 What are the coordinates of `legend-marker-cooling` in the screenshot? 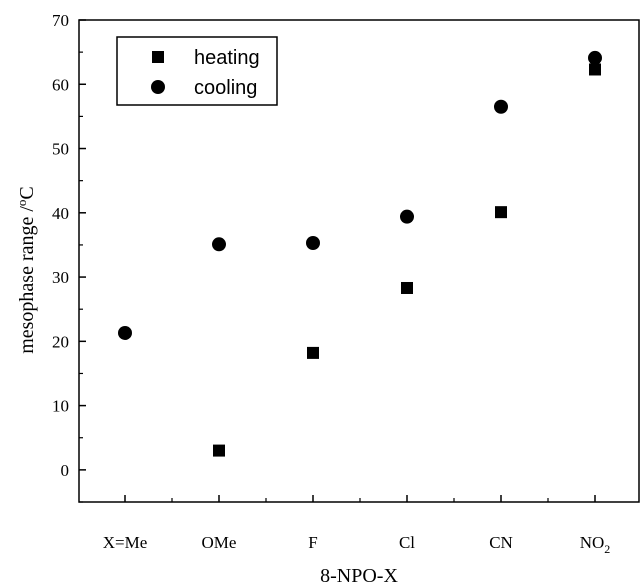 It's located at (158, 87).